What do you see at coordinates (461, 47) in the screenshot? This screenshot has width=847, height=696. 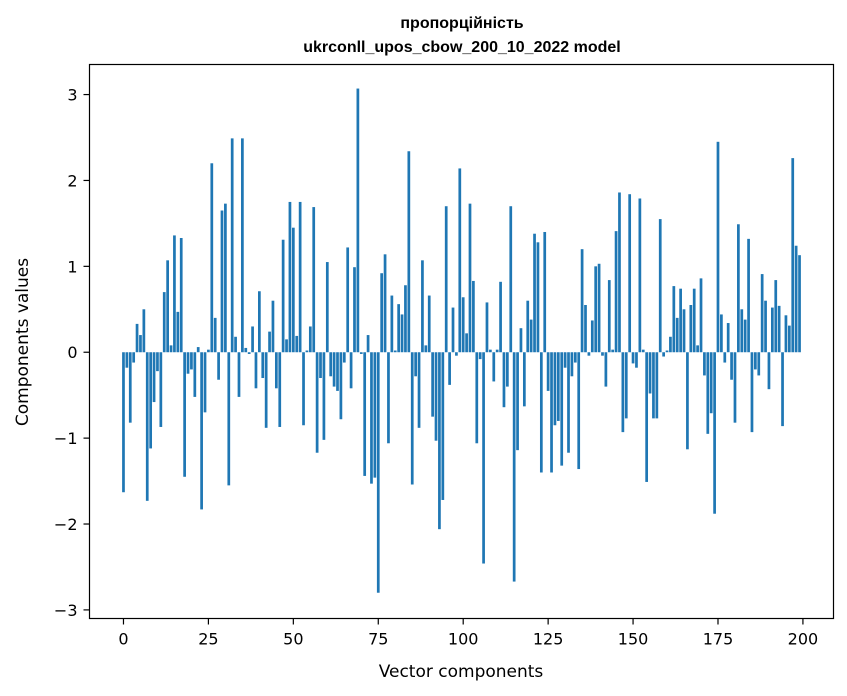 I see `chart-title-line2: ukrconll_upos_cbow_200_10_2022 model` at bounding box center [461, 47].